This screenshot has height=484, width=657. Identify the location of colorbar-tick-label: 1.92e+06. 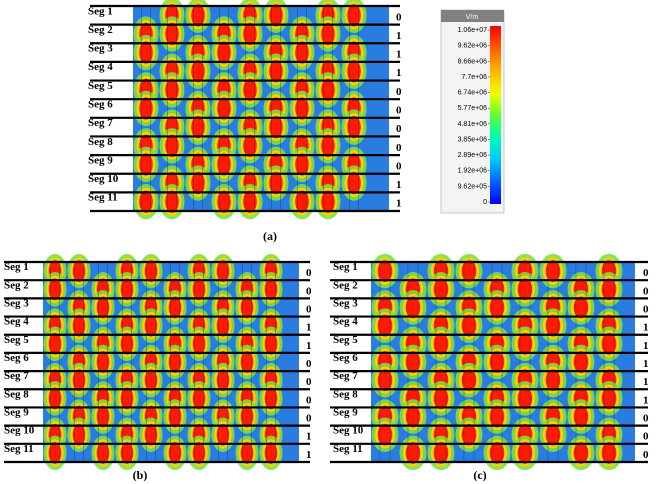
(472, 171).